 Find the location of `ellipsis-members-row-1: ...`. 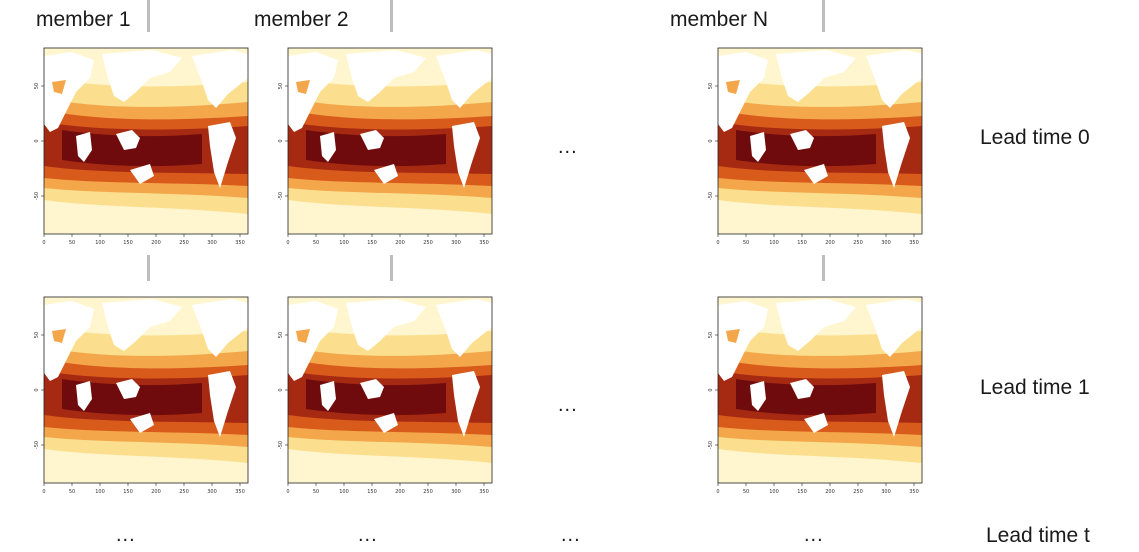

ellipsis-members-row-1: ... is located at coordinates (568, 405).